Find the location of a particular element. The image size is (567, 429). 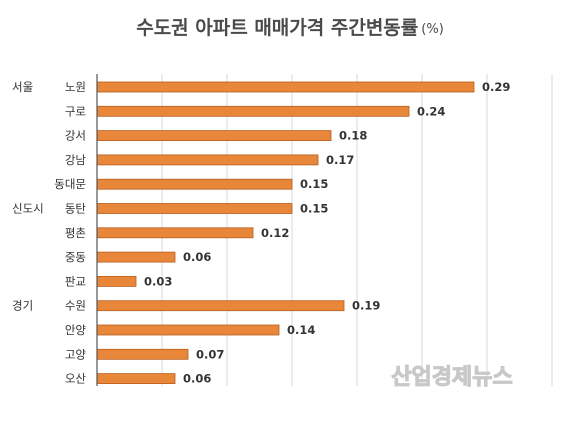

category-label: 오산 is located at coordinates (76, 379).